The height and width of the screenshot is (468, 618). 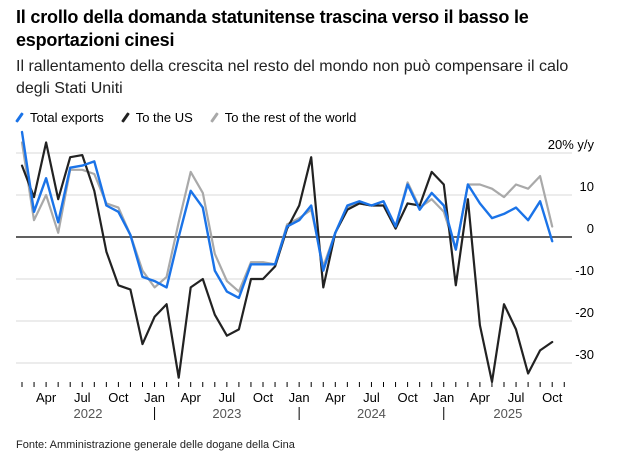 What do you see at coordinates (226, 413) in the screenshot?
I see `year-label-2023: 2023` at bounding box center [226, 413].